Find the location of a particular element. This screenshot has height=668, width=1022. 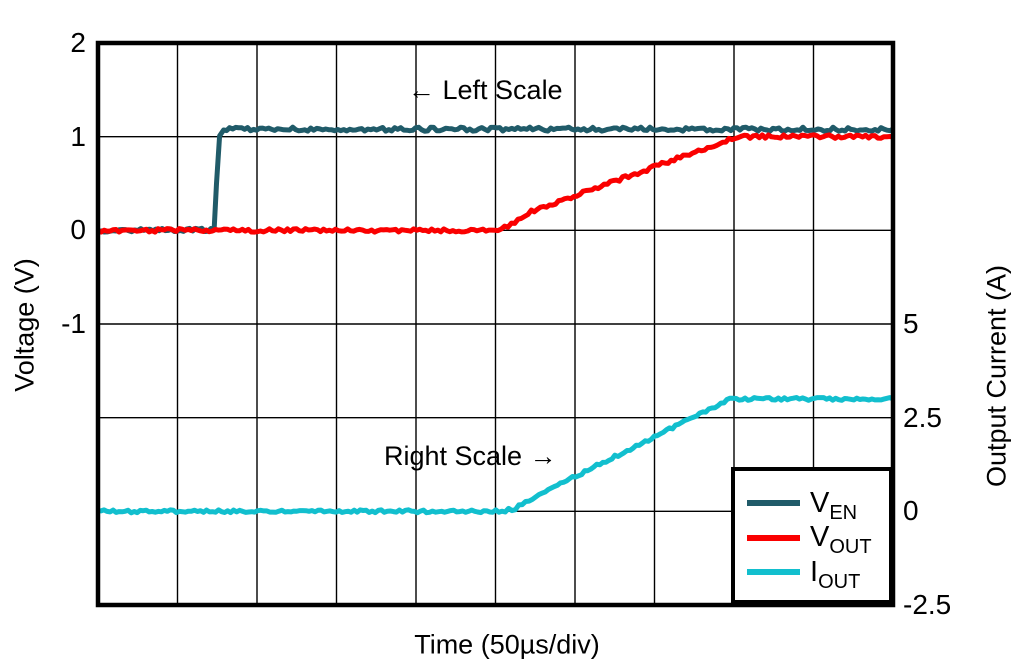

left-axis-tick-label: 2 is located at coordinates (78, 42).